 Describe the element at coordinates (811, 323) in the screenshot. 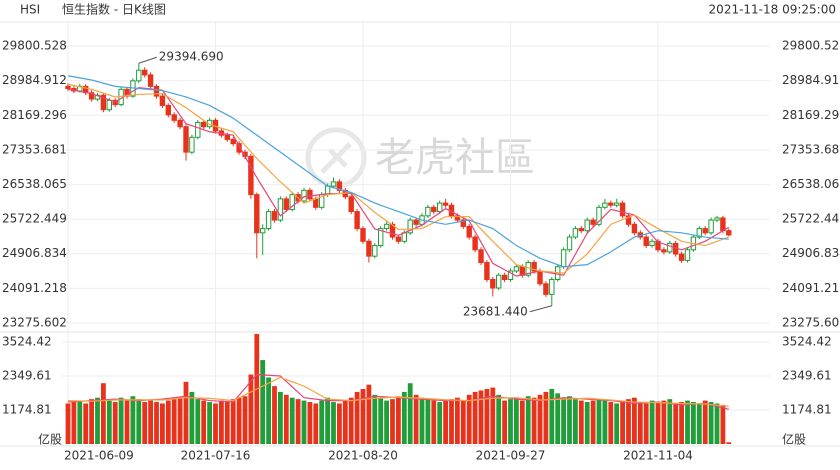

I see `y-tick-label-right: 23275.602` at that location.